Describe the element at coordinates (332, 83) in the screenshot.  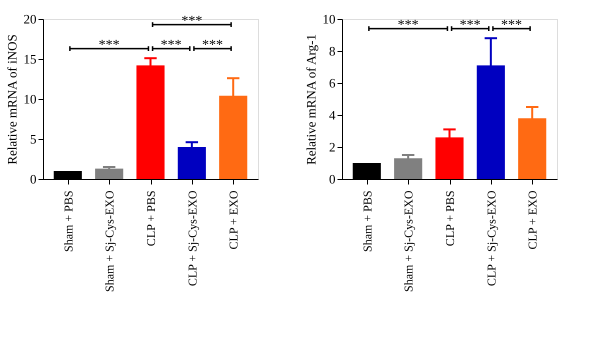
I see `y-tick-label: 6` at that location.